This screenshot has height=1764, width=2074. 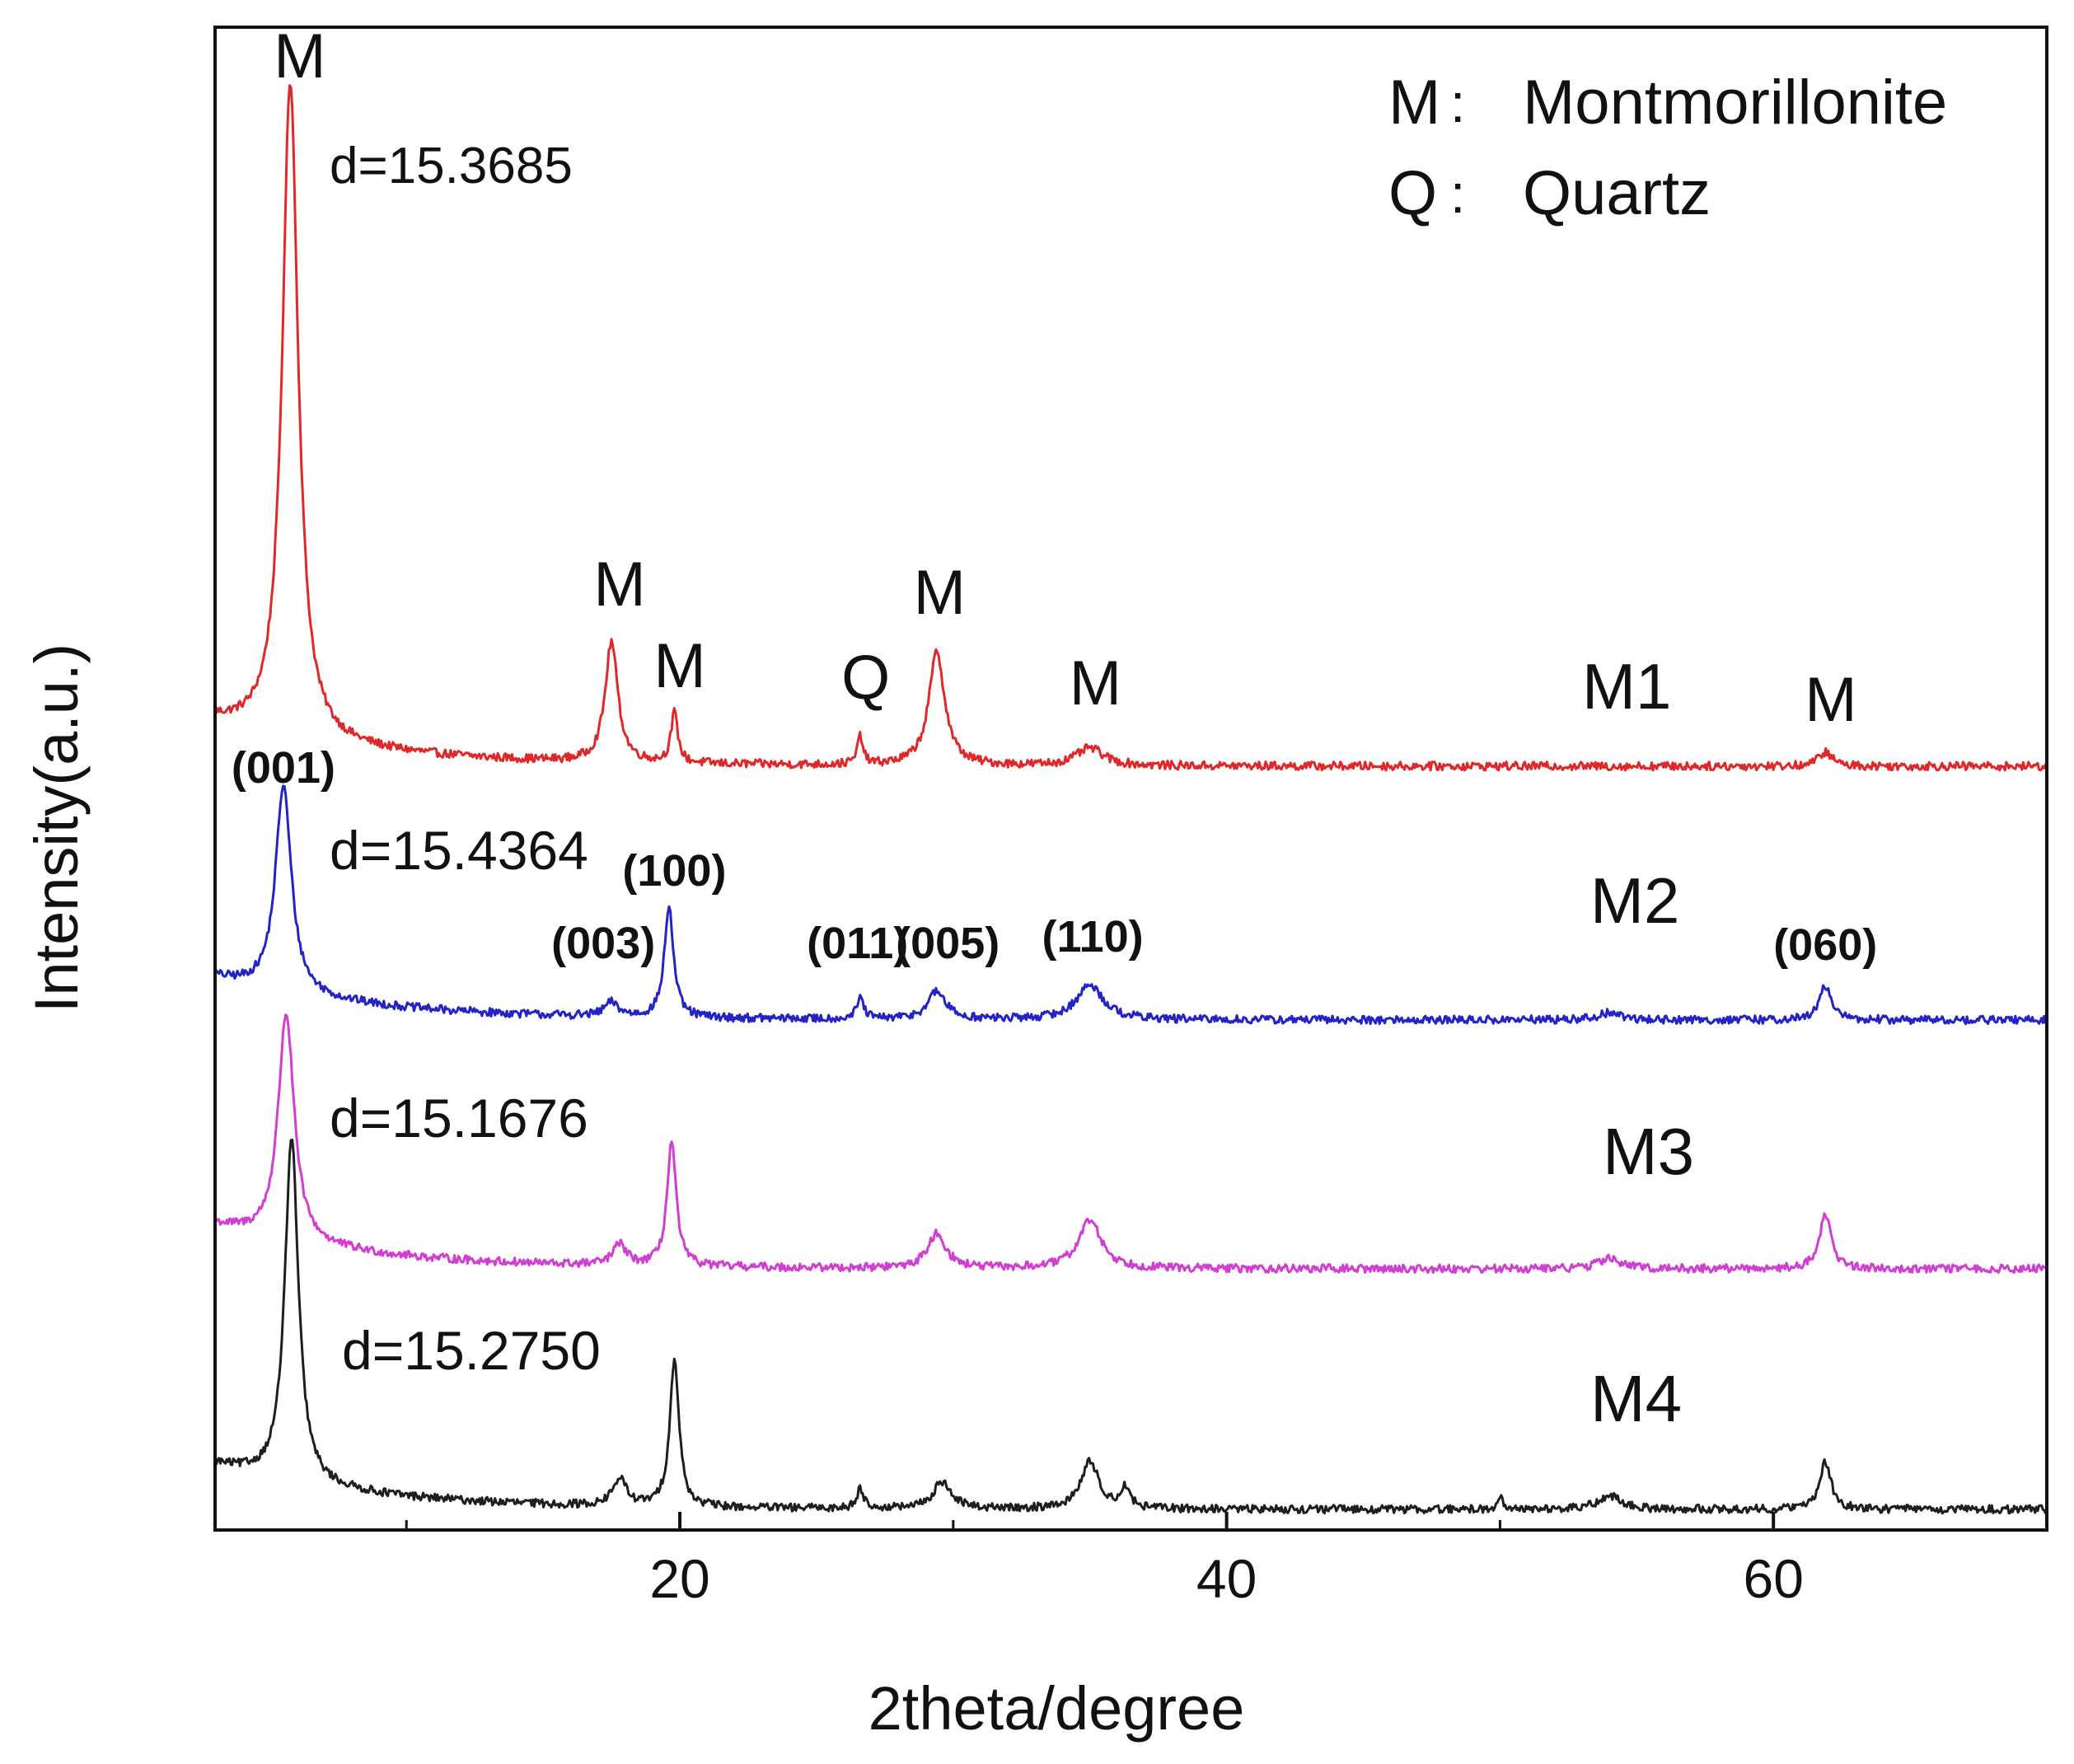 What do you see at coordinates (459, 1119) in the screenshot?
I see `d-spacing-m3: d=15.1676` at bounding box center [459, 1119].